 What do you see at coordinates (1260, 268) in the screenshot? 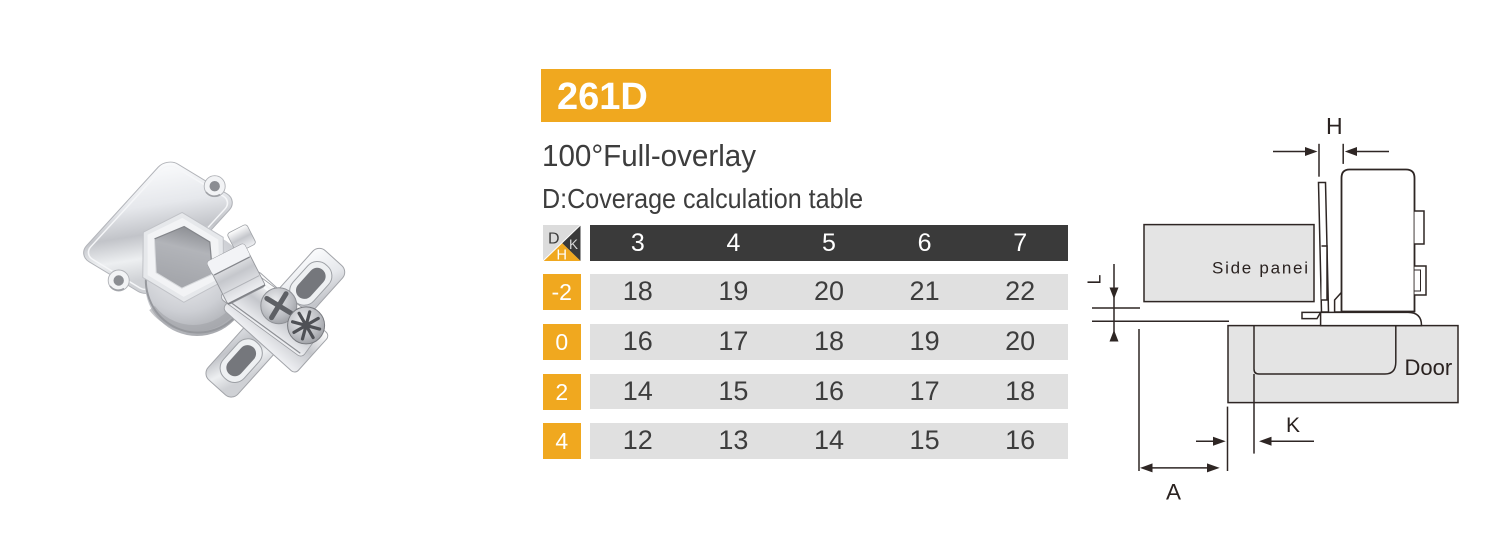
I see `svg-text: Side panei` at bounding box center [1260, 268].